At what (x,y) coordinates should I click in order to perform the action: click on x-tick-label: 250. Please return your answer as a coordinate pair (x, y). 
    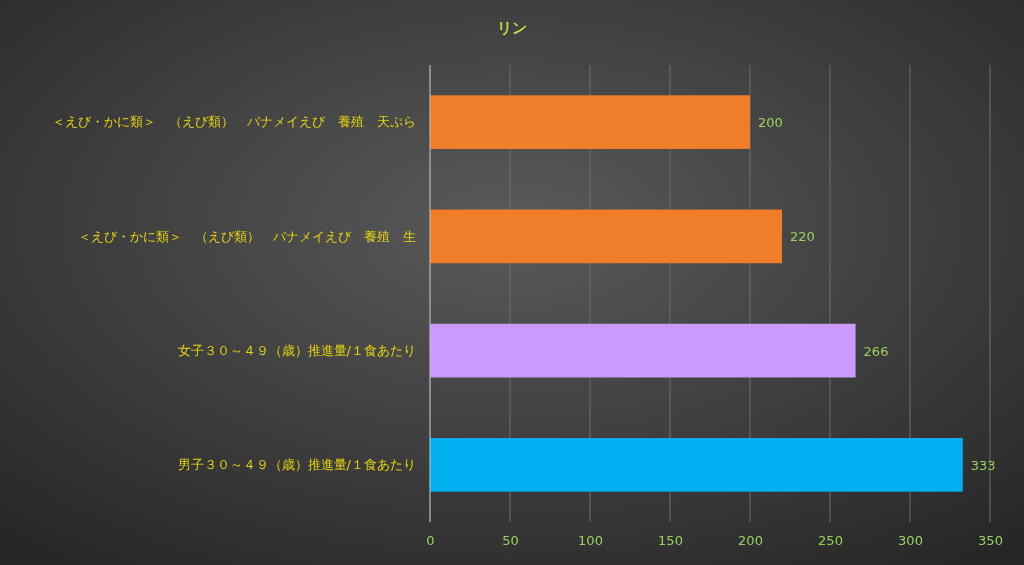
    Looking at the image, I should click on (830, 541).